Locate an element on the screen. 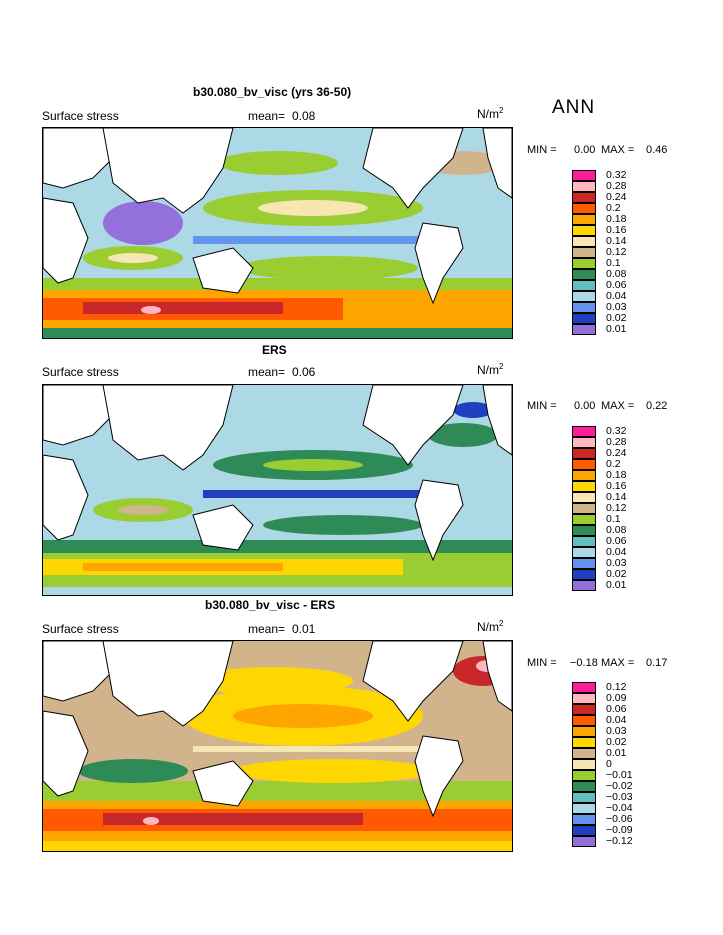  legend-level-label: 0.2 is located at coordinates (613, 464).